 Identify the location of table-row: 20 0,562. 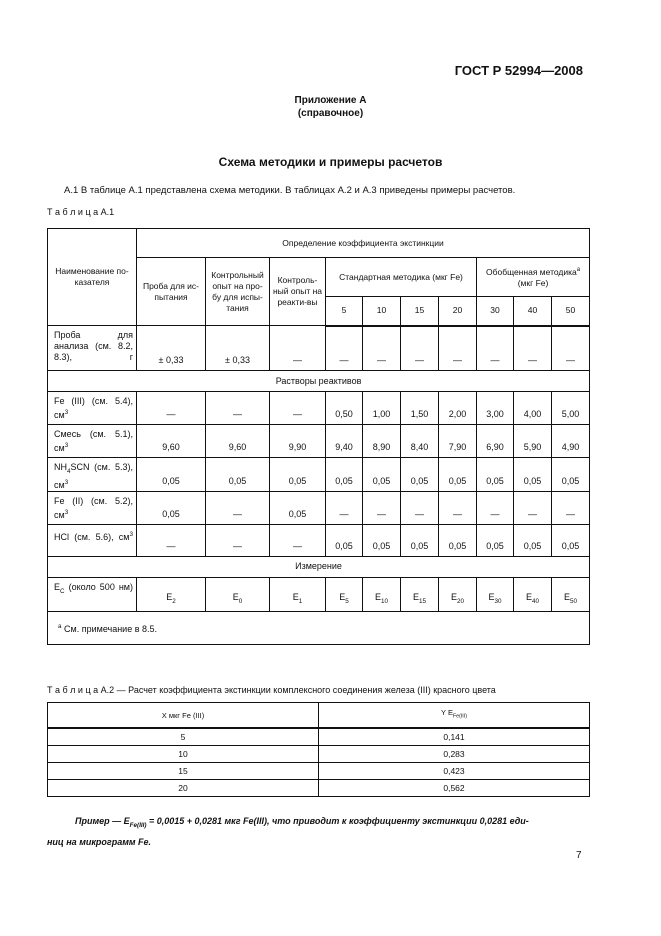
(318, 788).